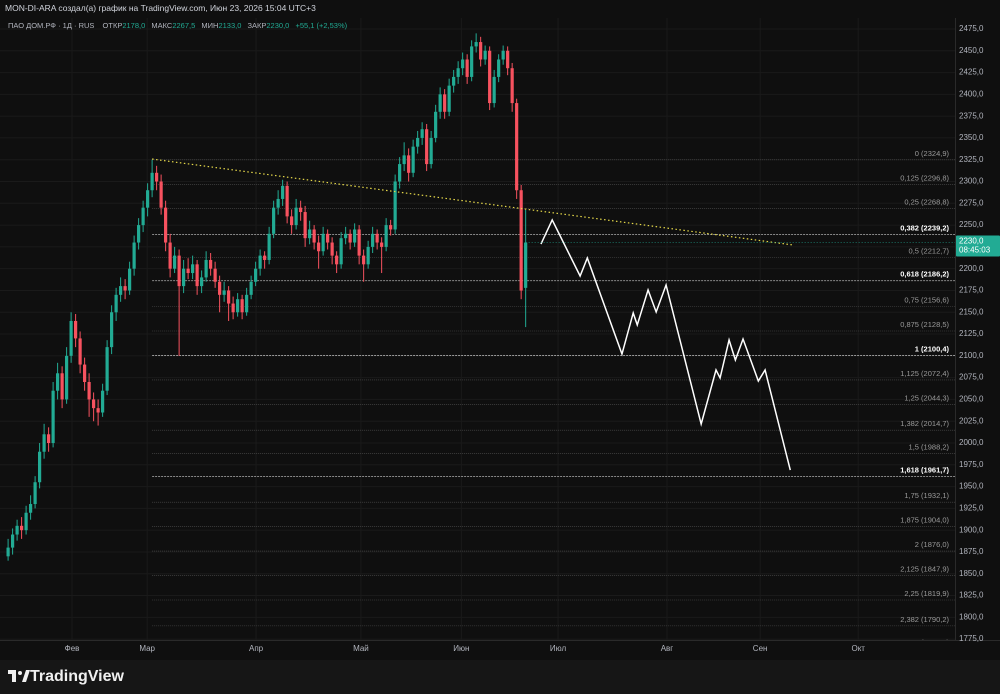 Image resolution: width=1000 pixels, height=694 pixels. What do you see at coordinates (858, 648) in the screenshot?
I see `x-tick-label: Окт` at bounding box center [858, 648].